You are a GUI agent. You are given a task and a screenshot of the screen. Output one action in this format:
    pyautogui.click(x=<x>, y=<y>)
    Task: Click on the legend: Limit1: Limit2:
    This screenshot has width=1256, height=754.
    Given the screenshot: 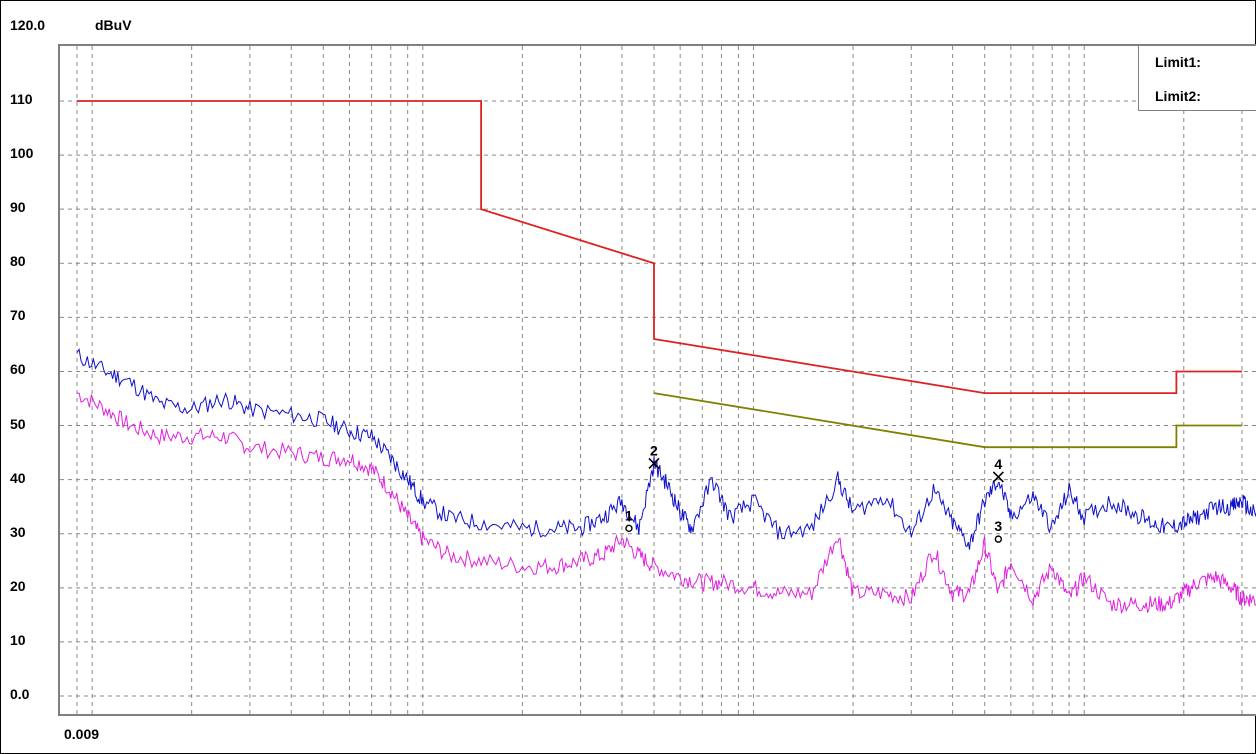 What is the action you would take?
    pyautogui.click(x=1197, y=78)
    